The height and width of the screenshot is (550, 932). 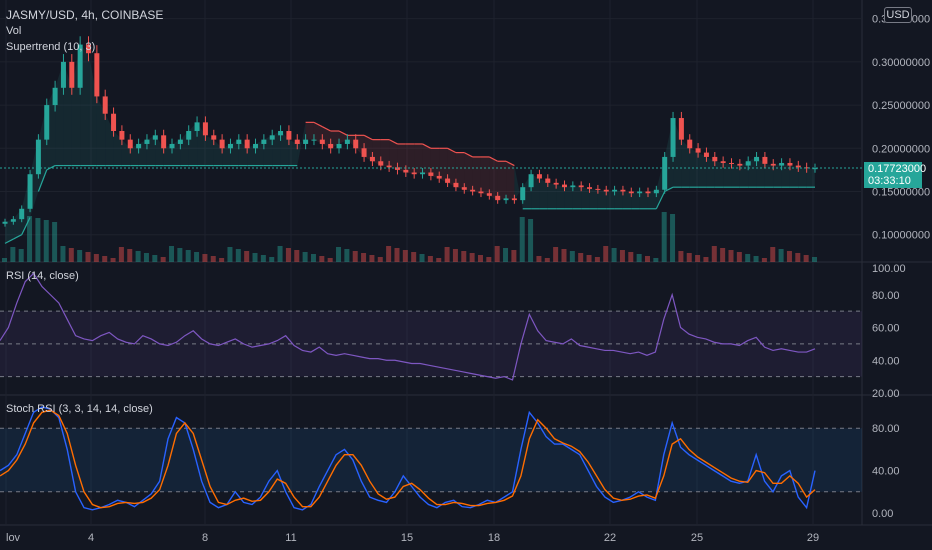 What do you see at coordinates (14, 31) in the screenshot?
I see `volume-indicator-label: Vol` at bounding box center [14, 31].